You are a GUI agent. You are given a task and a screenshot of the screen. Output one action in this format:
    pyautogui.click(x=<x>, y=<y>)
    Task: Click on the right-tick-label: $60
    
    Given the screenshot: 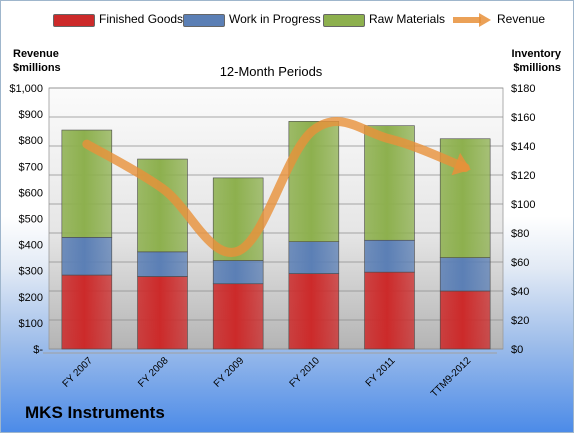 What is the action you would take?
    pyautogui.click(x=520, y=263)
    